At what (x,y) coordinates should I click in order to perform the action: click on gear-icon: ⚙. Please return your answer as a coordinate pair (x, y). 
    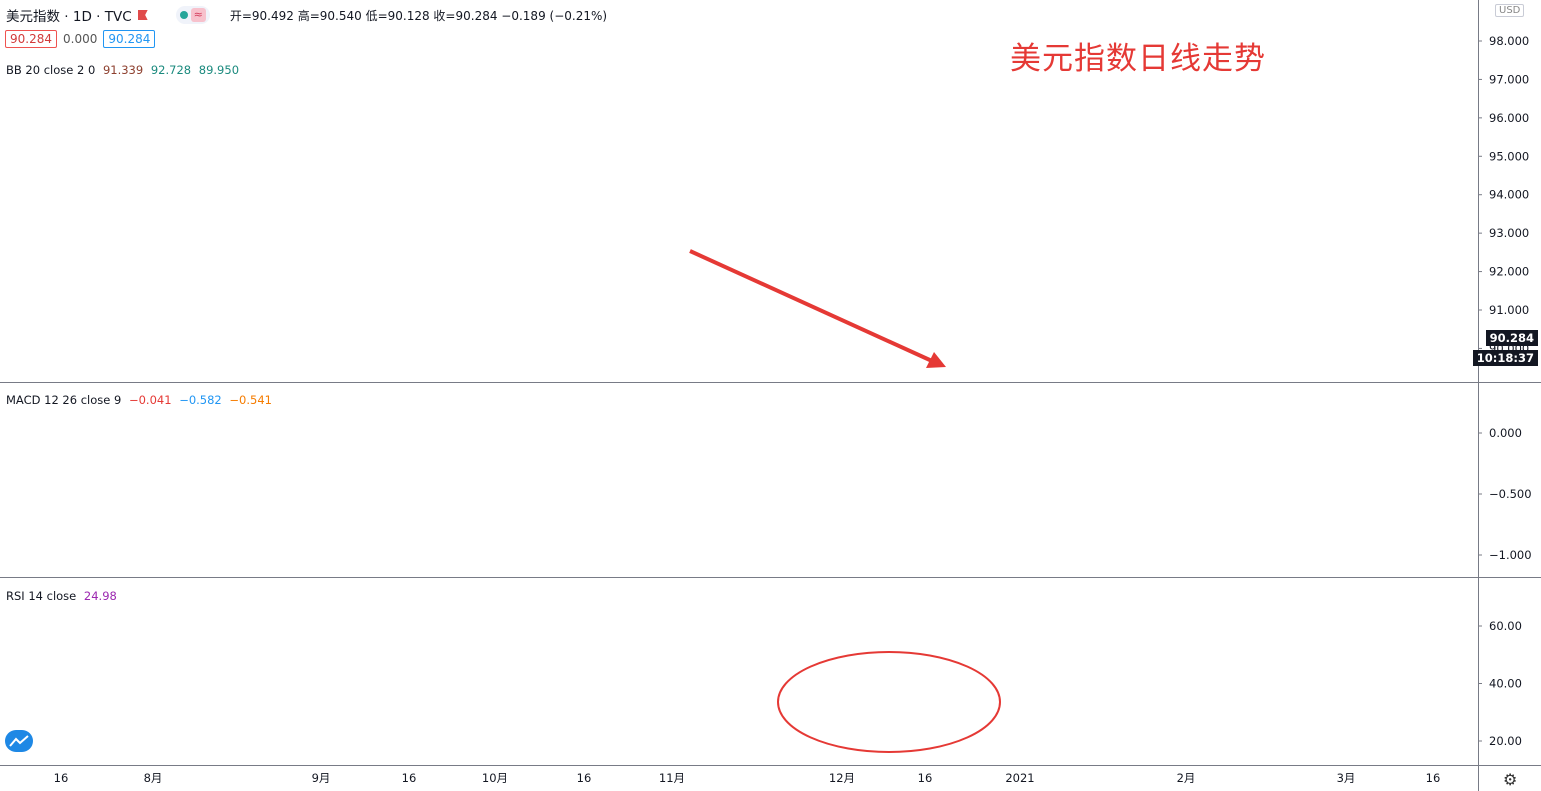
    Looking at the image, I should click on (1510, 779).